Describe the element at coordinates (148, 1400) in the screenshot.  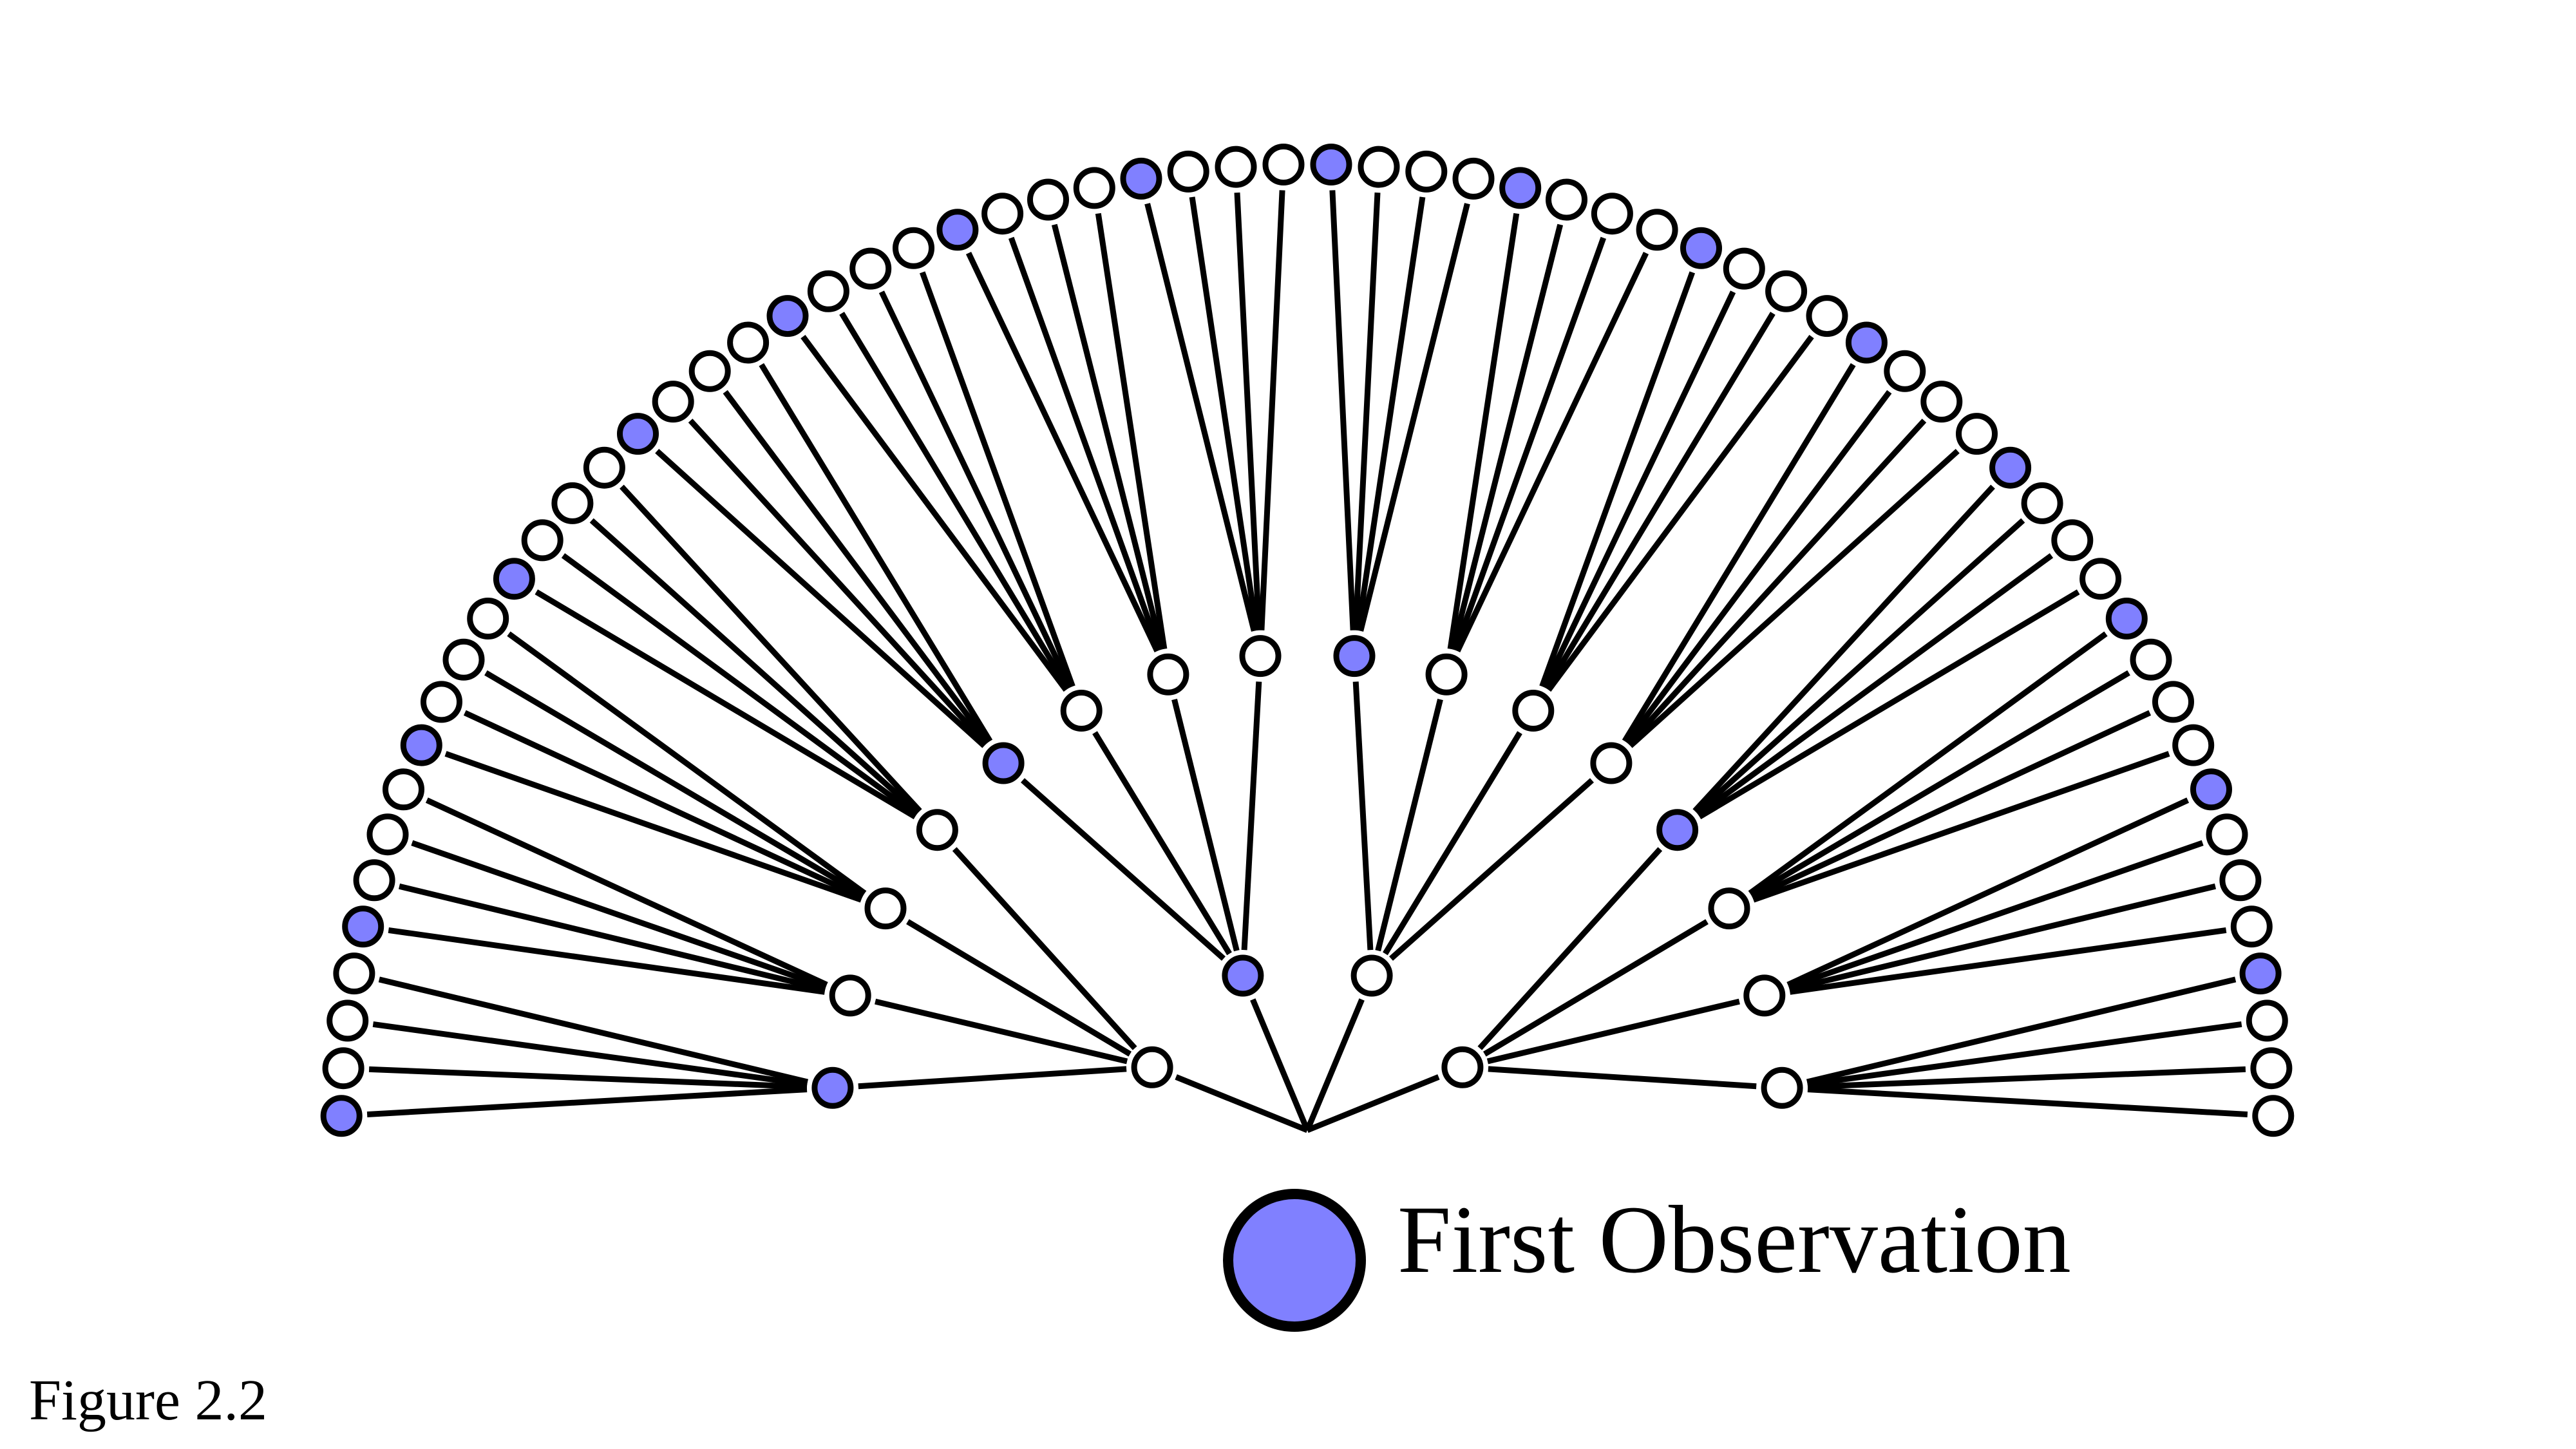
I see `figure-caption: Figure 2.2` at that location.